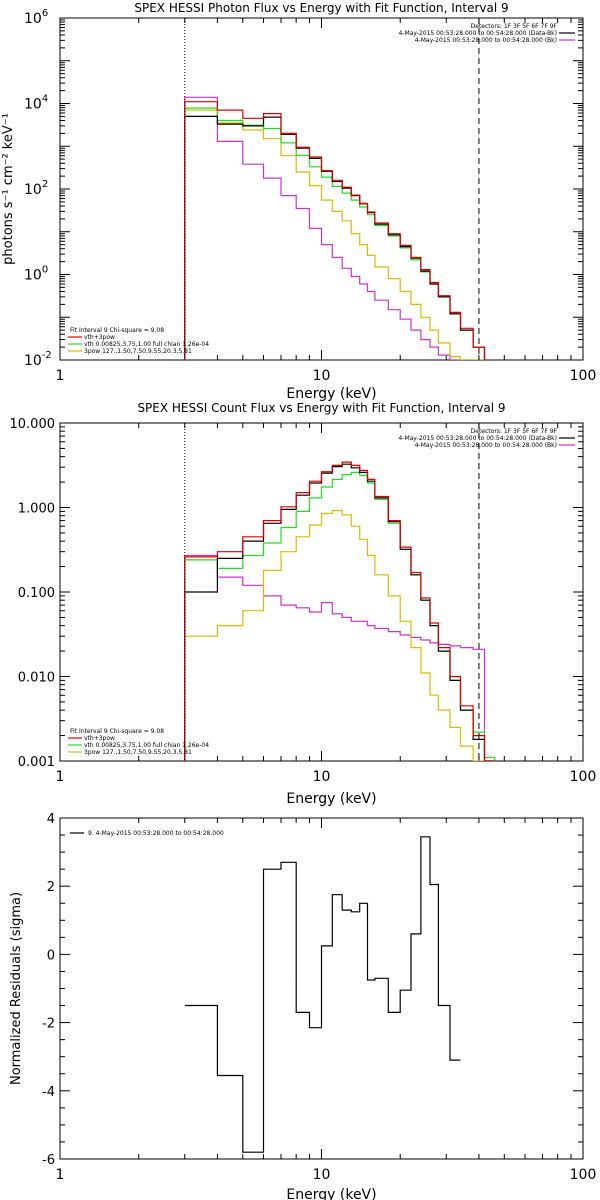 The image size is (600, 1200). I want to click on y-tick-label: 10⁰, so click(36, 274).